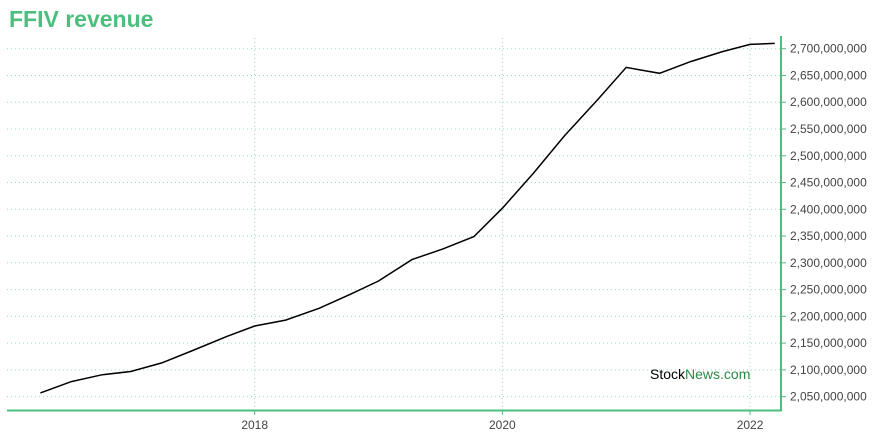 Image resolution: width=880 pixels, height=440 pixels. What do you see at coordinates (668, 374) in the screenshot?
I see `watermark-part-stock: Stock` at bounding box center [668, 374].